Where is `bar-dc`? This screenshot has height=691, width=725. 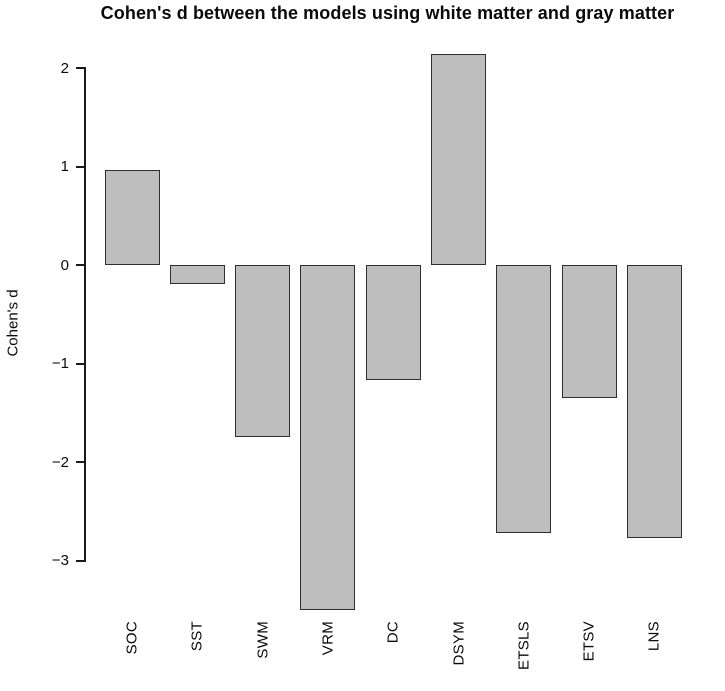 bar-dc is located at coordinates (393, 323).